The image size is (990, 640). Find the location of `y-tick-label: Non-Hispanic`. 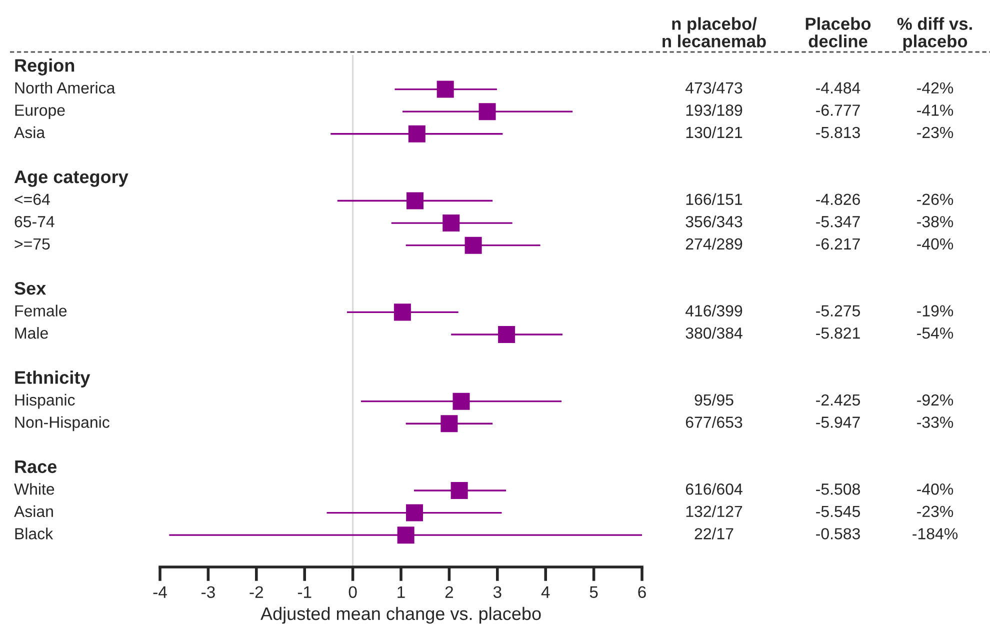

y-tick-label: Non-Hispanic is located at coordinates (62, 424).